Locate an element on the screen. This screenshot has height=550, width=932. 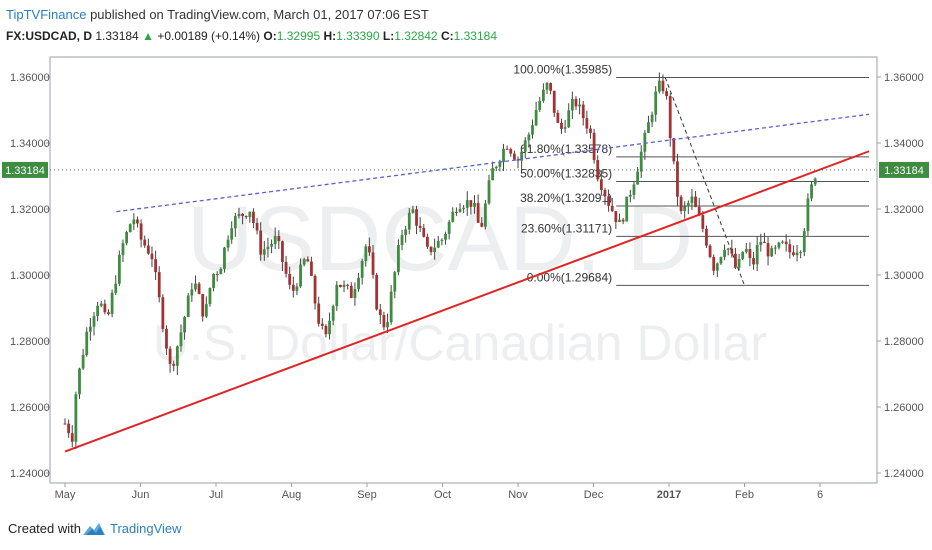
y-tick-label: 1.36000 is located at coordinates (904, 78).